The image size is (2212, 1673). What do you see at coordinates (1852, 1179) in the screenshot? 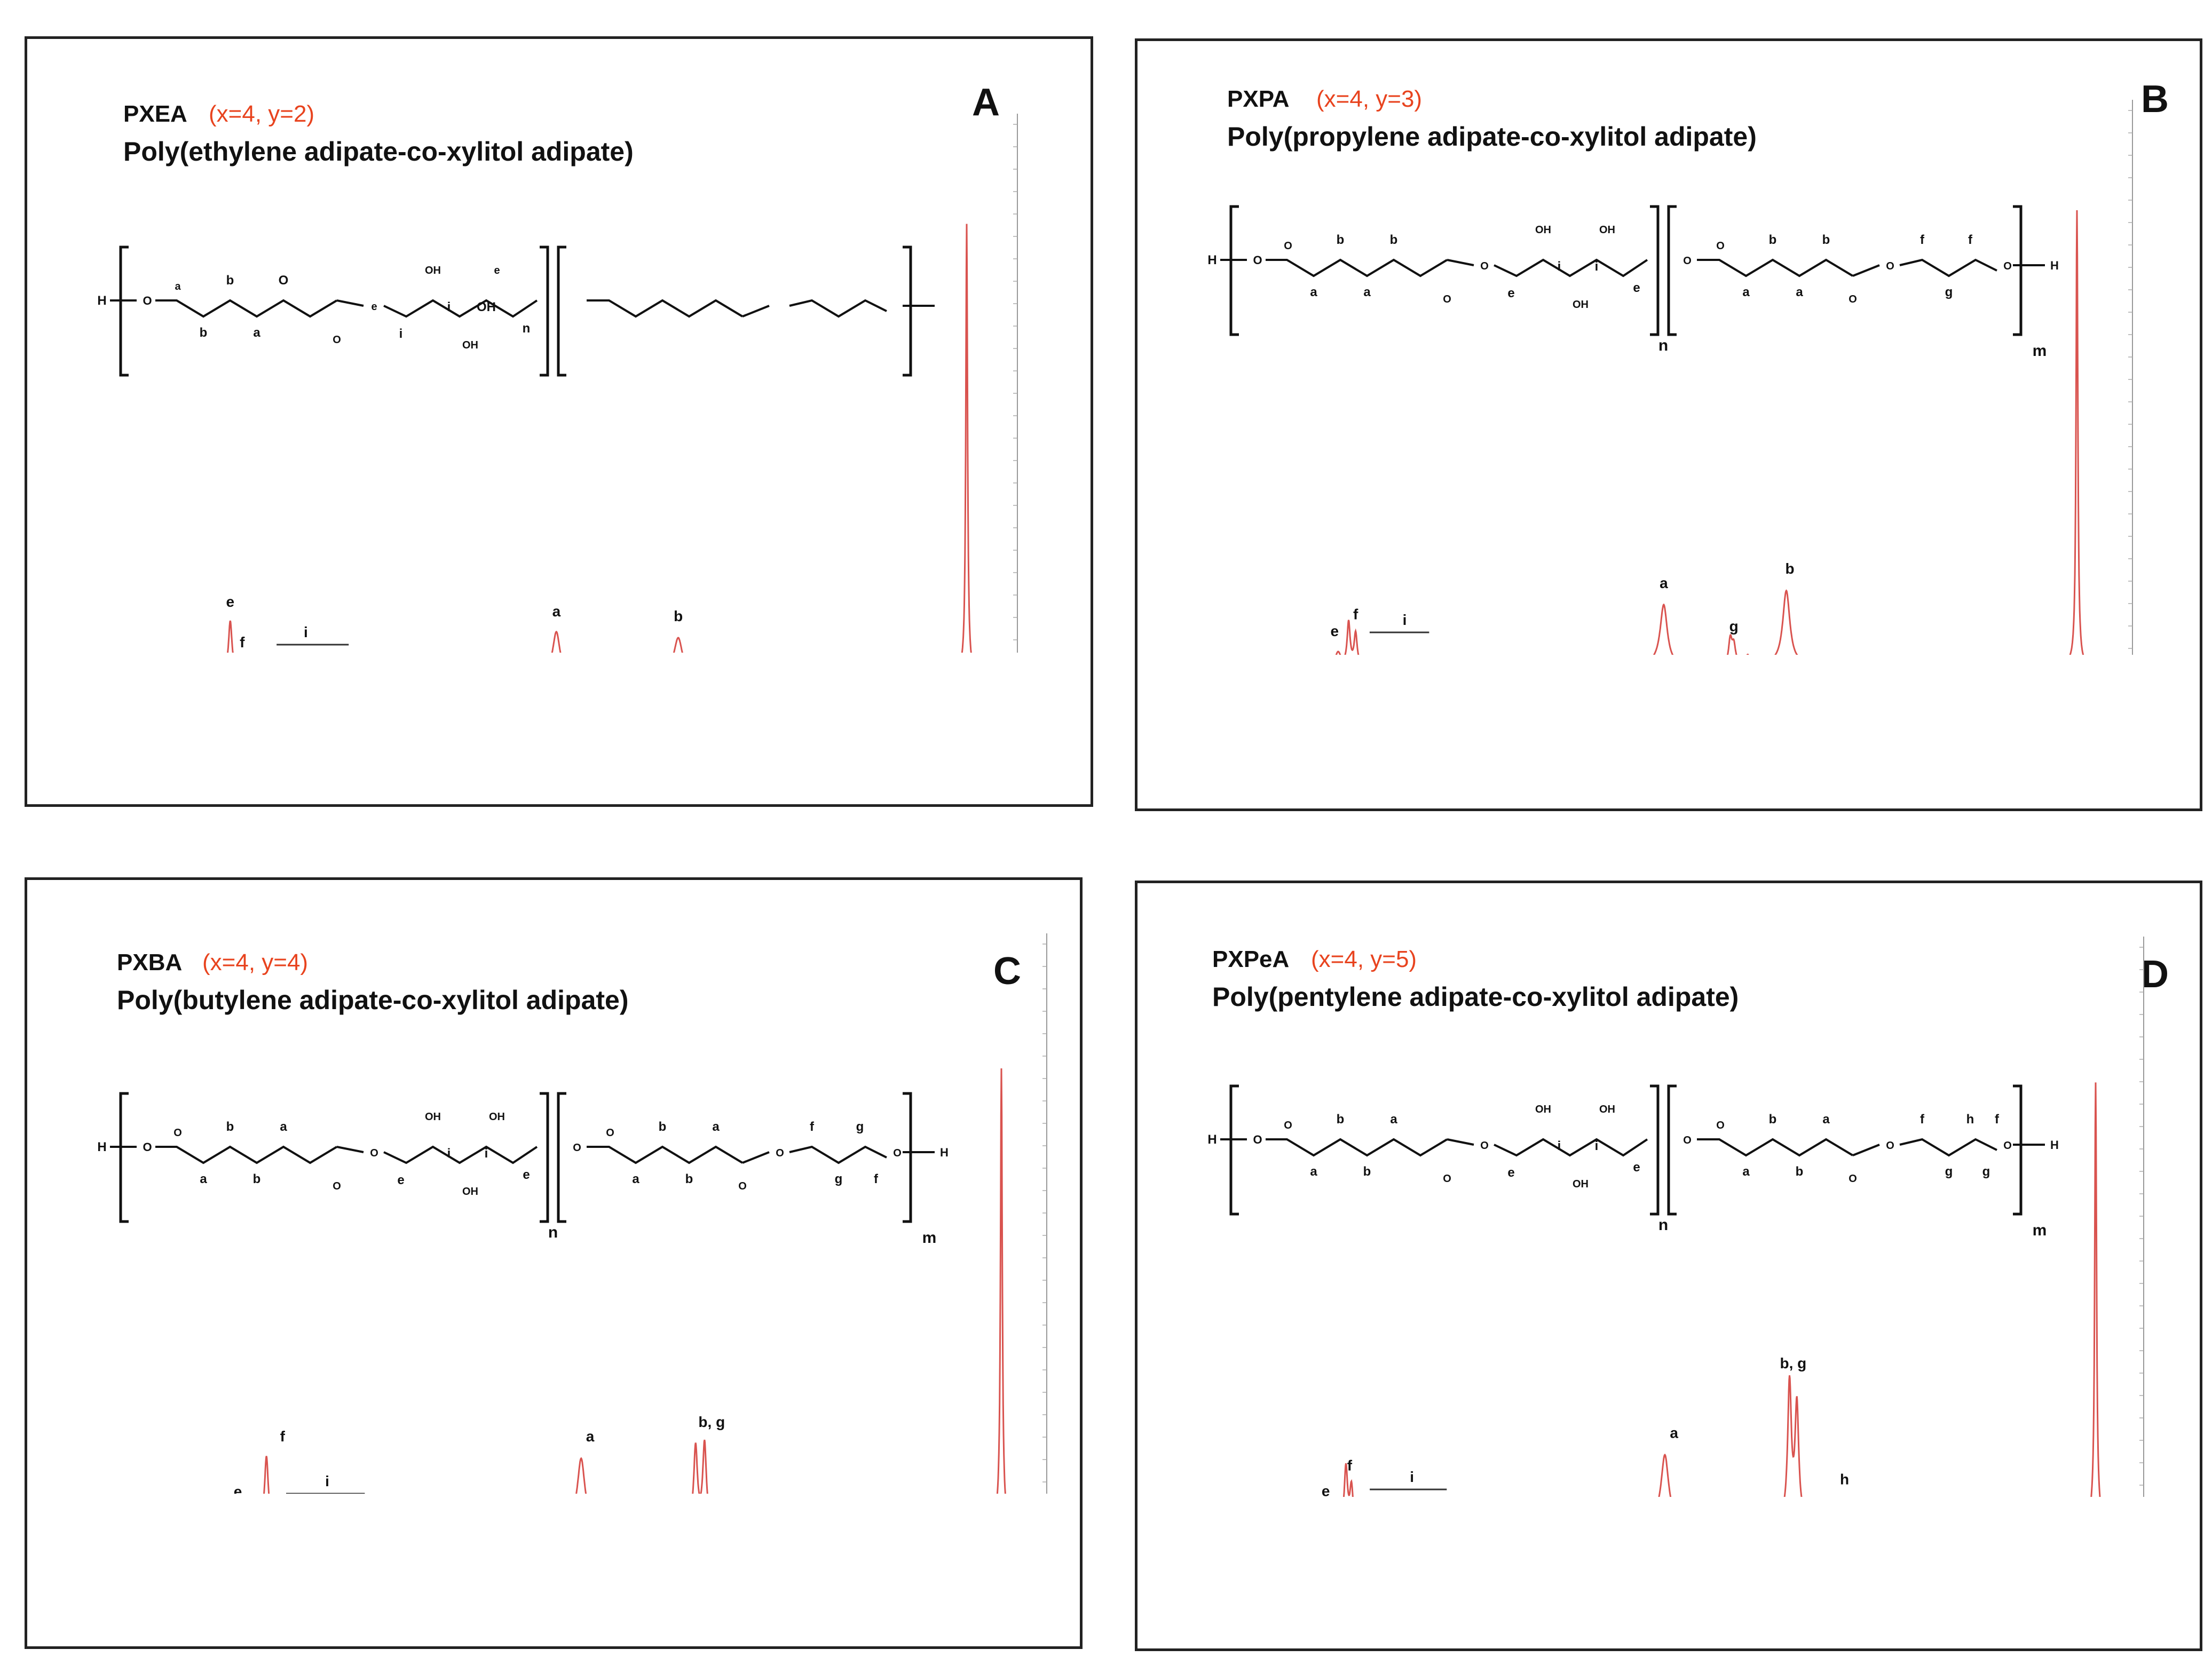
I see `d-struct-label-23: O` at bounding box center [1852, 1179].